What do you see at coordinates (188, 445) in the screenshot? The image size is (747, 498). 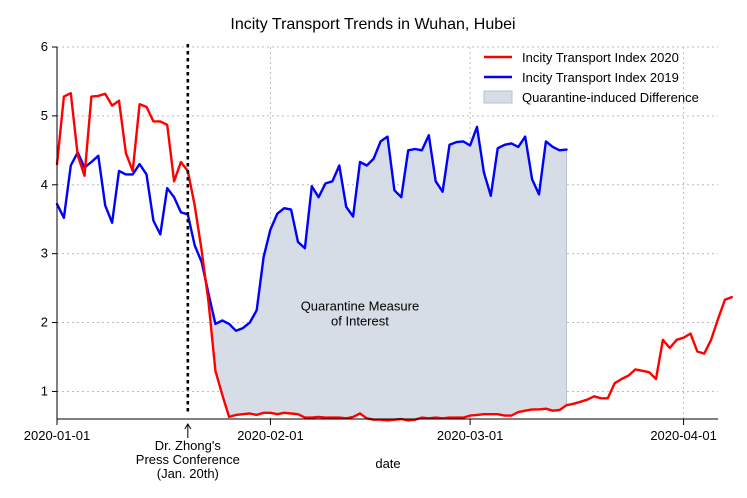 I see `press-conference-label: Dr. Zhong's` at bounding box center [188, 445].